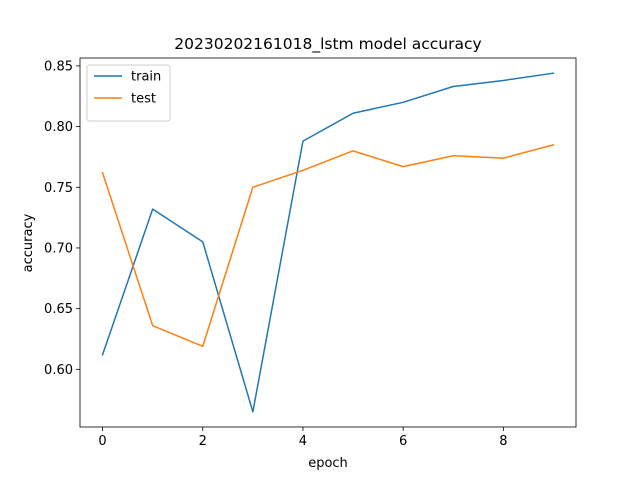  What do you see at coordinates (143, 99) in the screenshot?
I see `legend-label-test: test` at bounding box center [143, 99].